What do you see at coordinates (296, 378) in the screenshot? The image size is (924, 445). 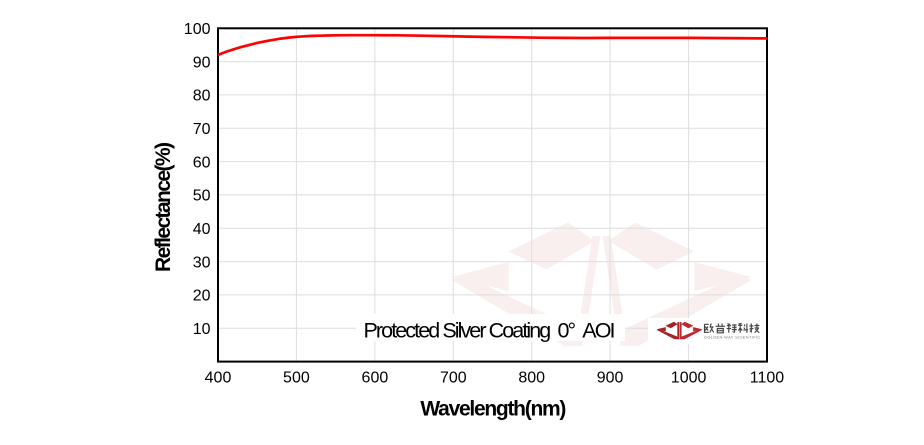 I see `svg-text: 500` at bounding box center [296, 378].